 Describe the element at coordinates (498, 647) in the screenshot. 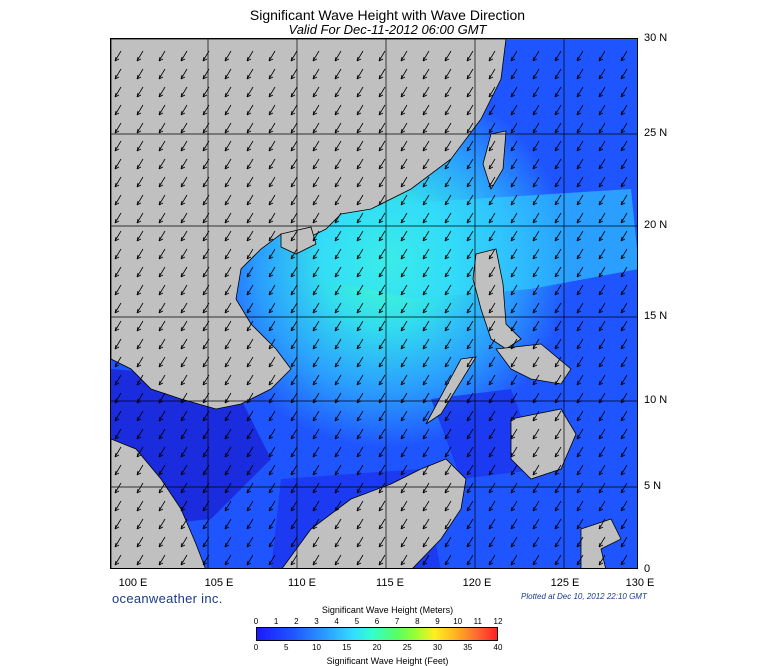

I see `colorbar-feet-tick: 40` at that location.